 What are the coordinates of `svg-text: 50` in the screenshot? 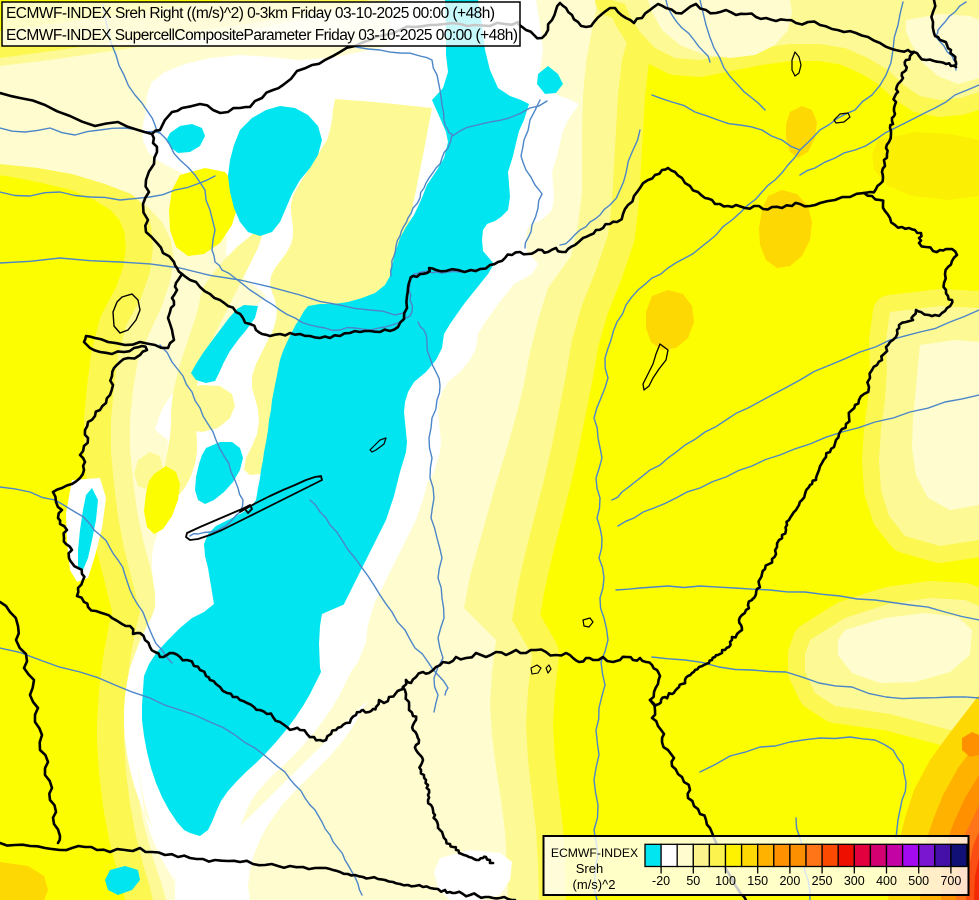 It's located at (693, 881).